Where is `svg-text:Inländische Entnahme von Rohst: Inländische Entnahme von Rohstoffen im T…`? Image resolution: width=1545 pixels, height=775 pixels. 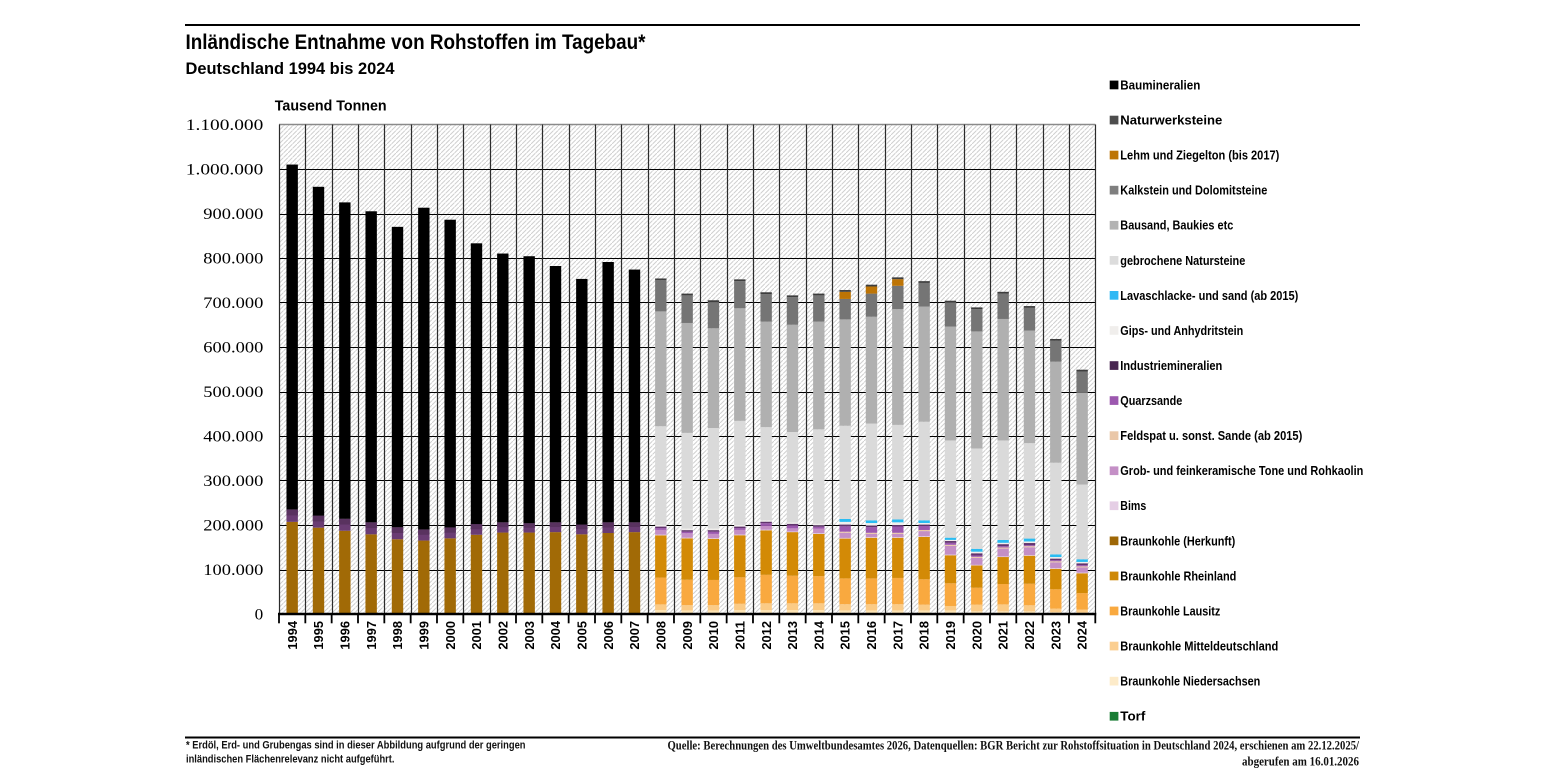
svg-text:Inländische Entnahme von Rohst: Inländische Entnahme von Rohstoffen im T… is located at coordinates (416, 42).